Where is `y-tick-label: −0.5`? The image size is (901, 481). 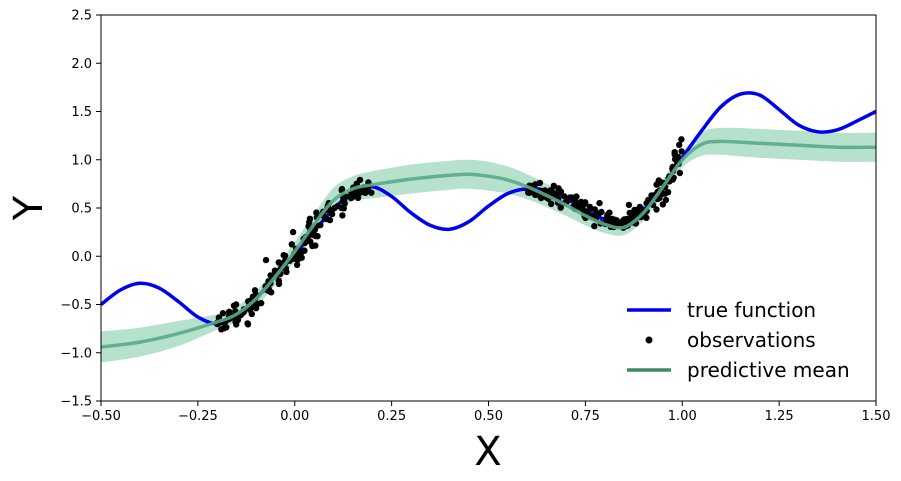
y-tick-label: −0.5 is located at coordinates (76, 305).